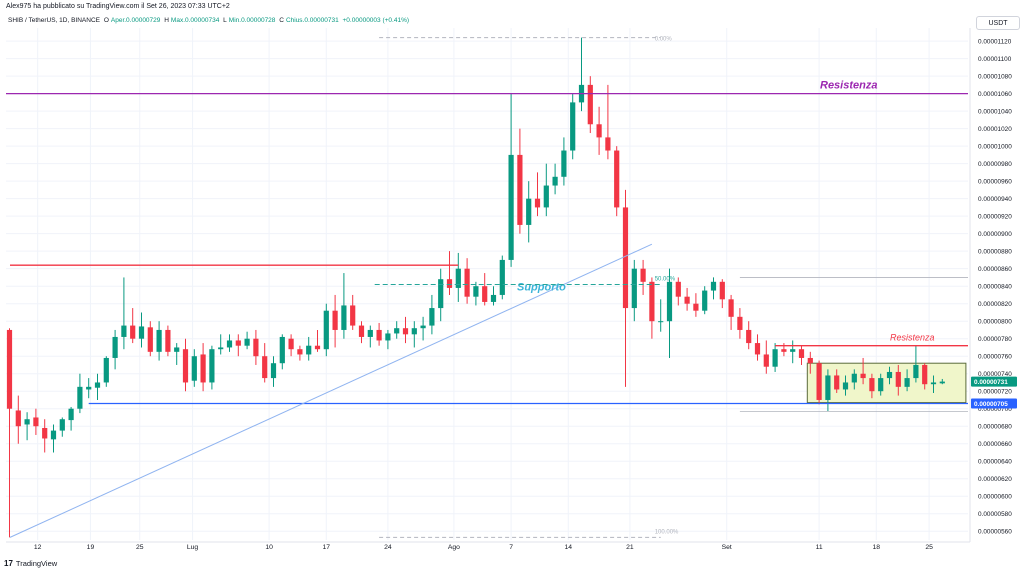 This screenshot has width=1024, height=573. What do you see at coordinates (312, 20) in the screenshot?
I see `close-value: Chius.0.00000731` at bounding box center [312, 20].